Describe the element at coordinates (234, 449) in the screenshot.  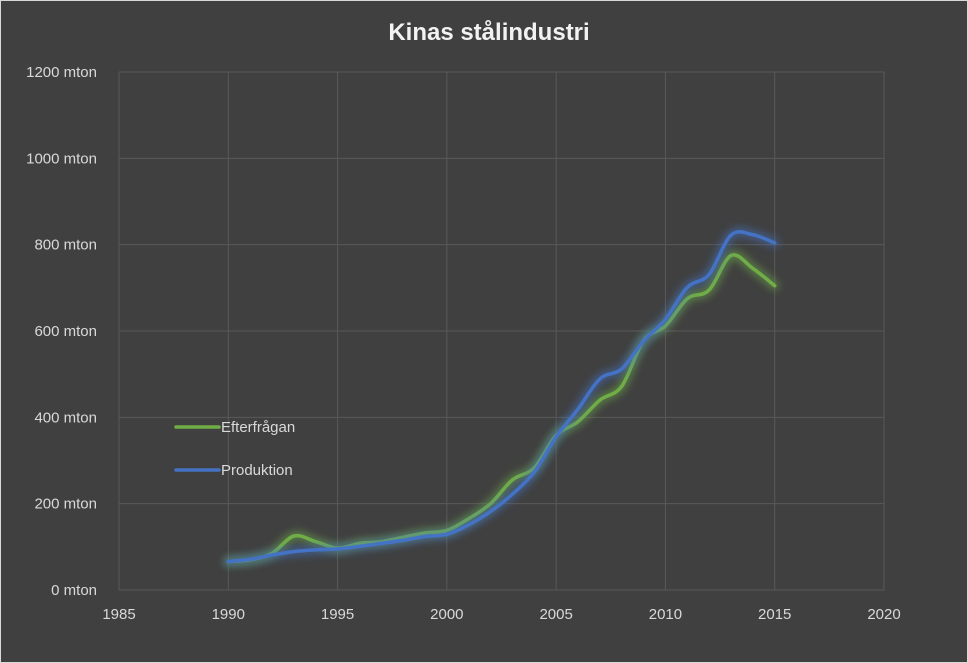
I see `legend: Efterfrågan Produktion` at that location.